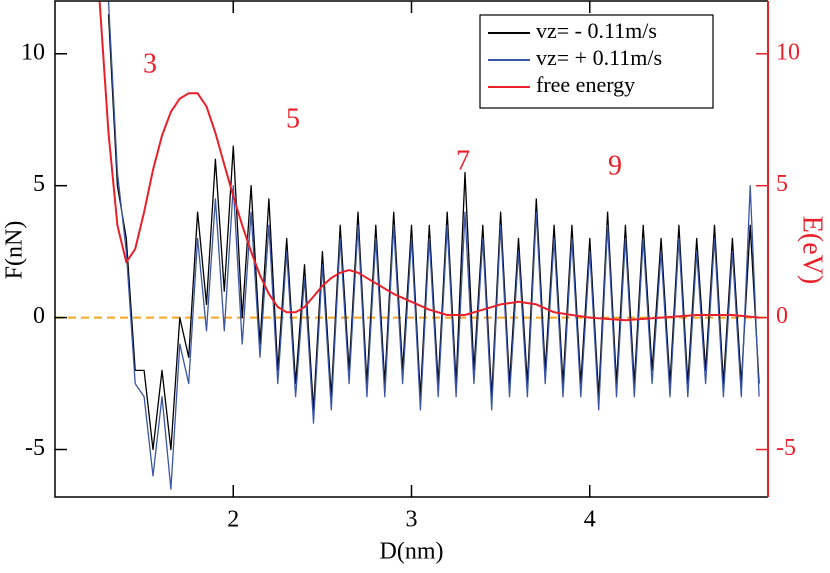  What do you see at coordinates (39, 316) in the screenshot?
I see `y-tick-label: 0` at bounding box center [39, 316].